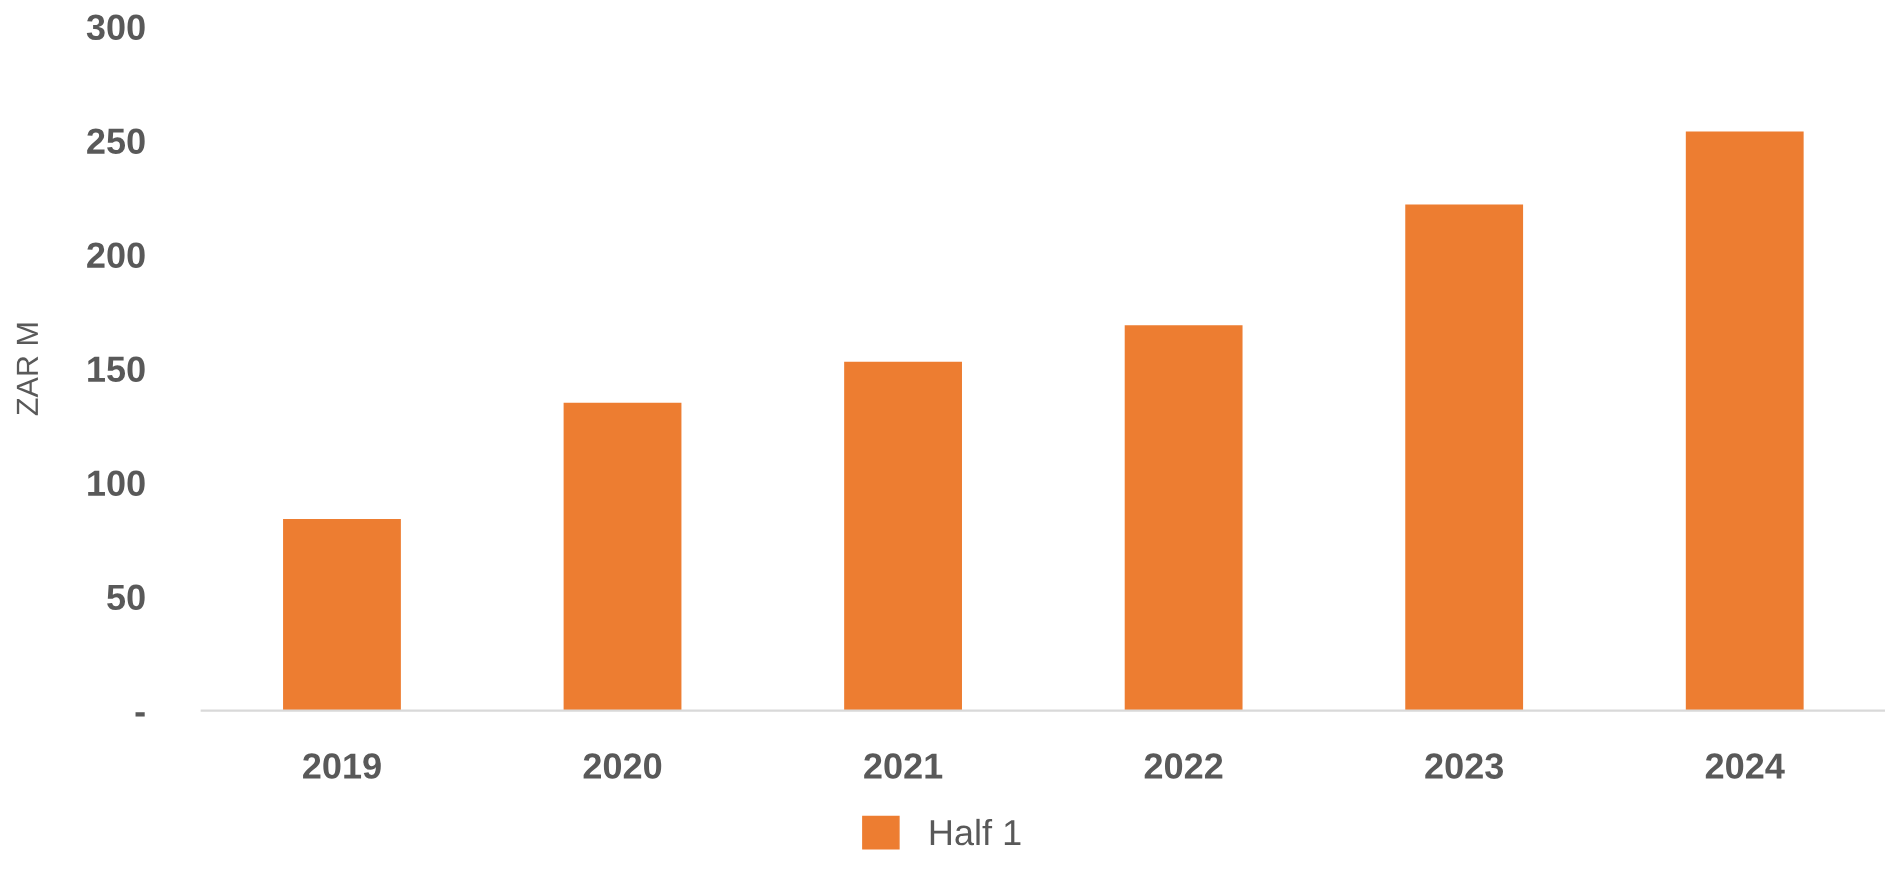 The width and height of the screenshot is (1885, 885). What do you see at coordinates (115, 27) in the screenshot?
I see `y-tick-label: 300` at bounding box center [115, 27].